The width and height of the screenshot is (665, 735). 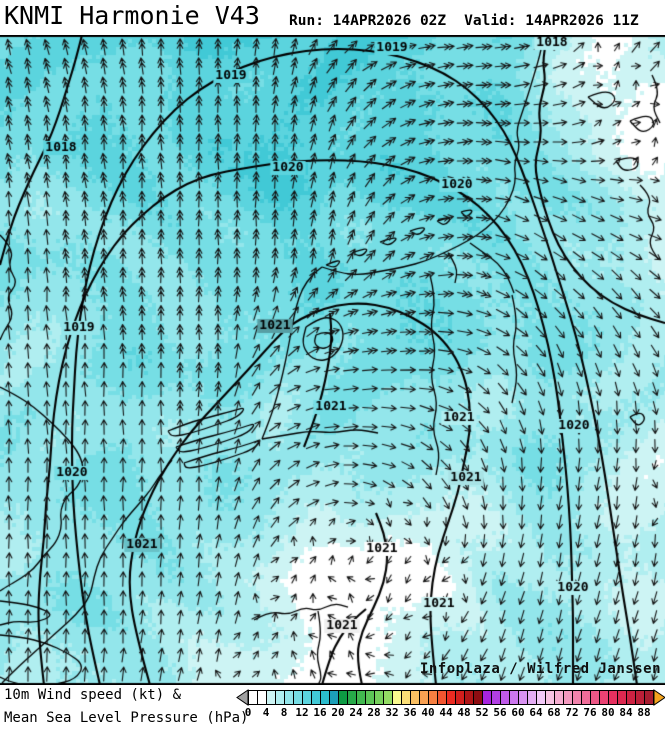 What do you see at coordinates (410, 712) in the screenshot?
I see `colorbar-tick: 36` at bounding box center [410, 712].